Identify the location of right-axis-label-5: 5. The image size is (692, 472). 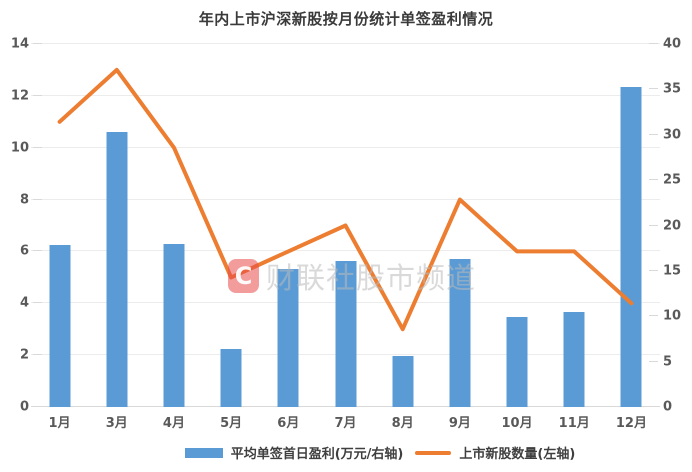
(668, 362).